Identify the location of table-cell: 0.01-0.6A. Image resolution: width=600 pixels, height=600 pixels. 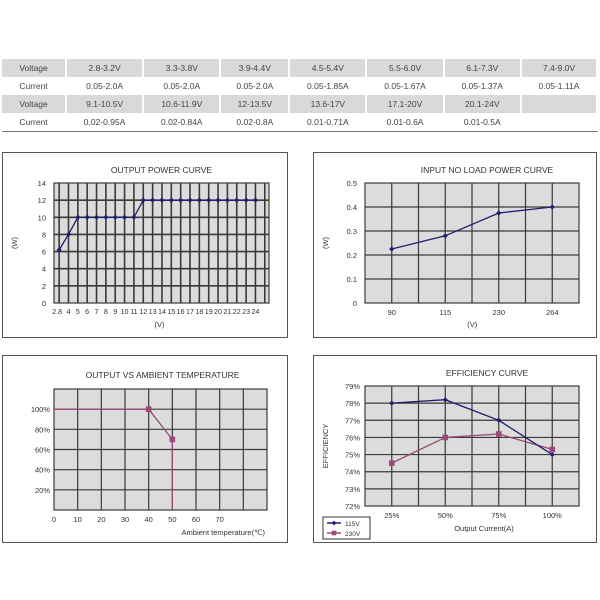
(405, 122).